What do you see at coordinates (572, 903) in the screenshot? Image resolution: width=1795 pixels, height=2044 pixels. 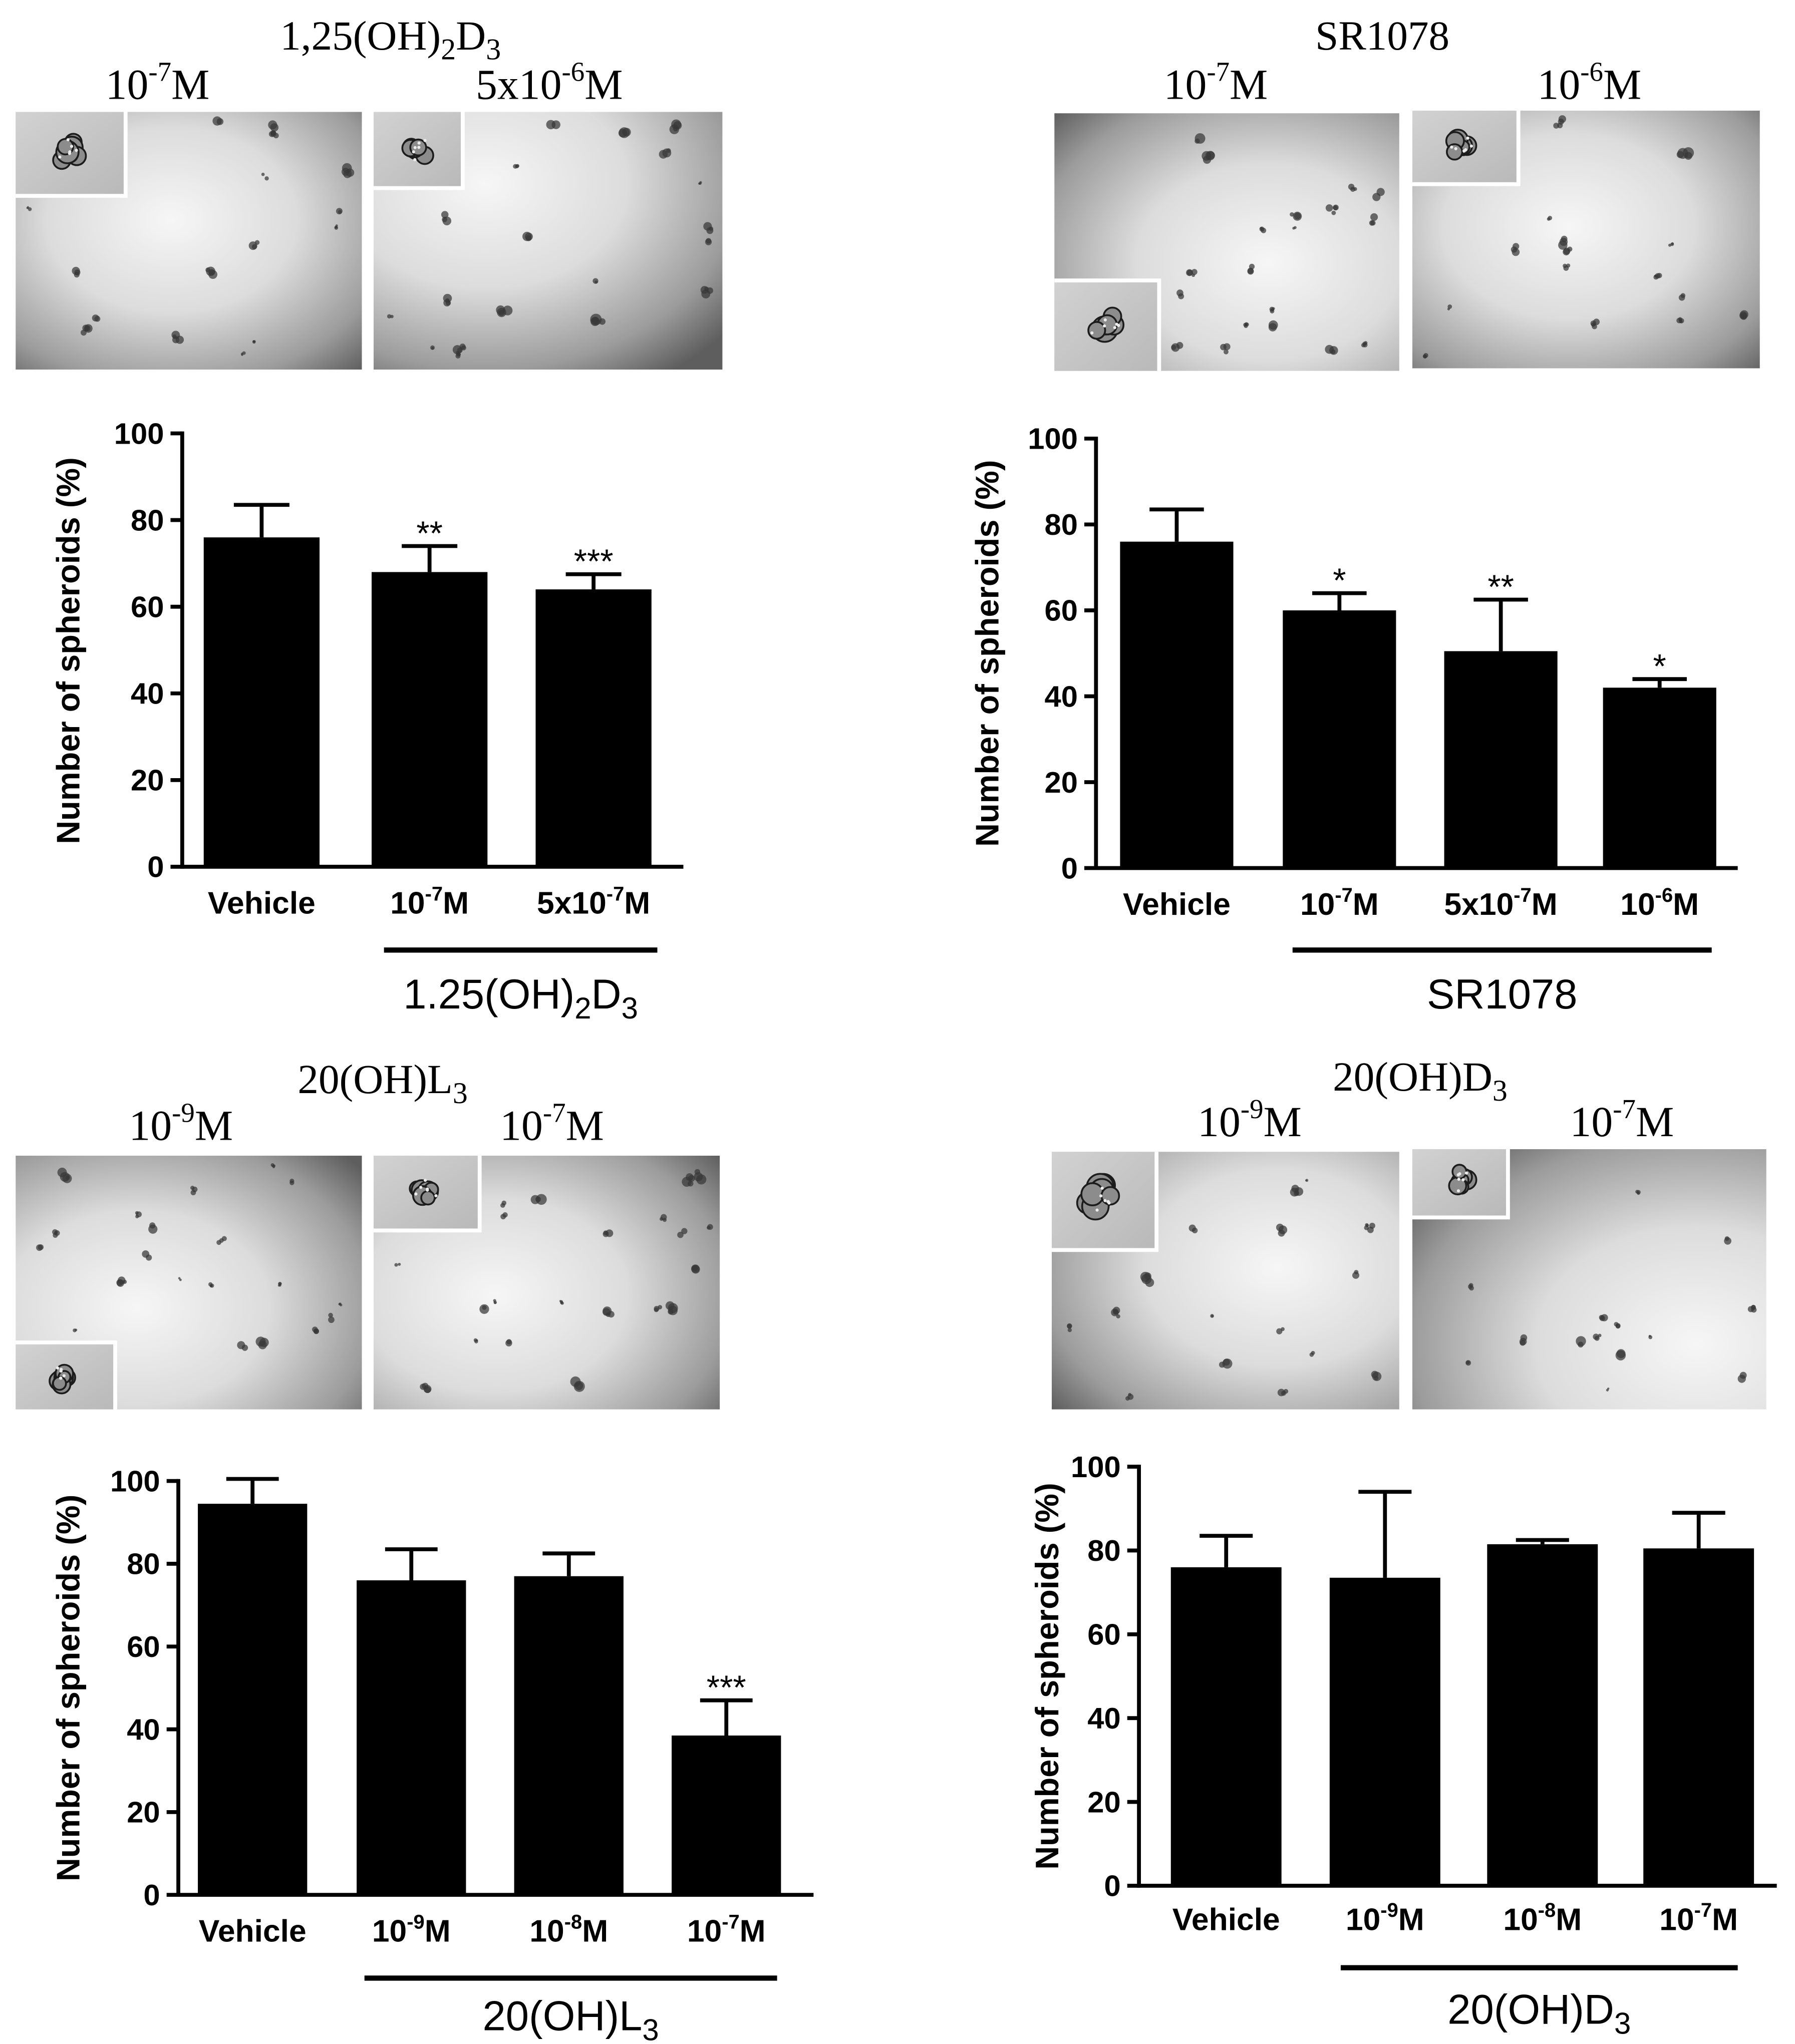 I see `x-tick-label-segment: 5x10` at bounding box center [572, 903].